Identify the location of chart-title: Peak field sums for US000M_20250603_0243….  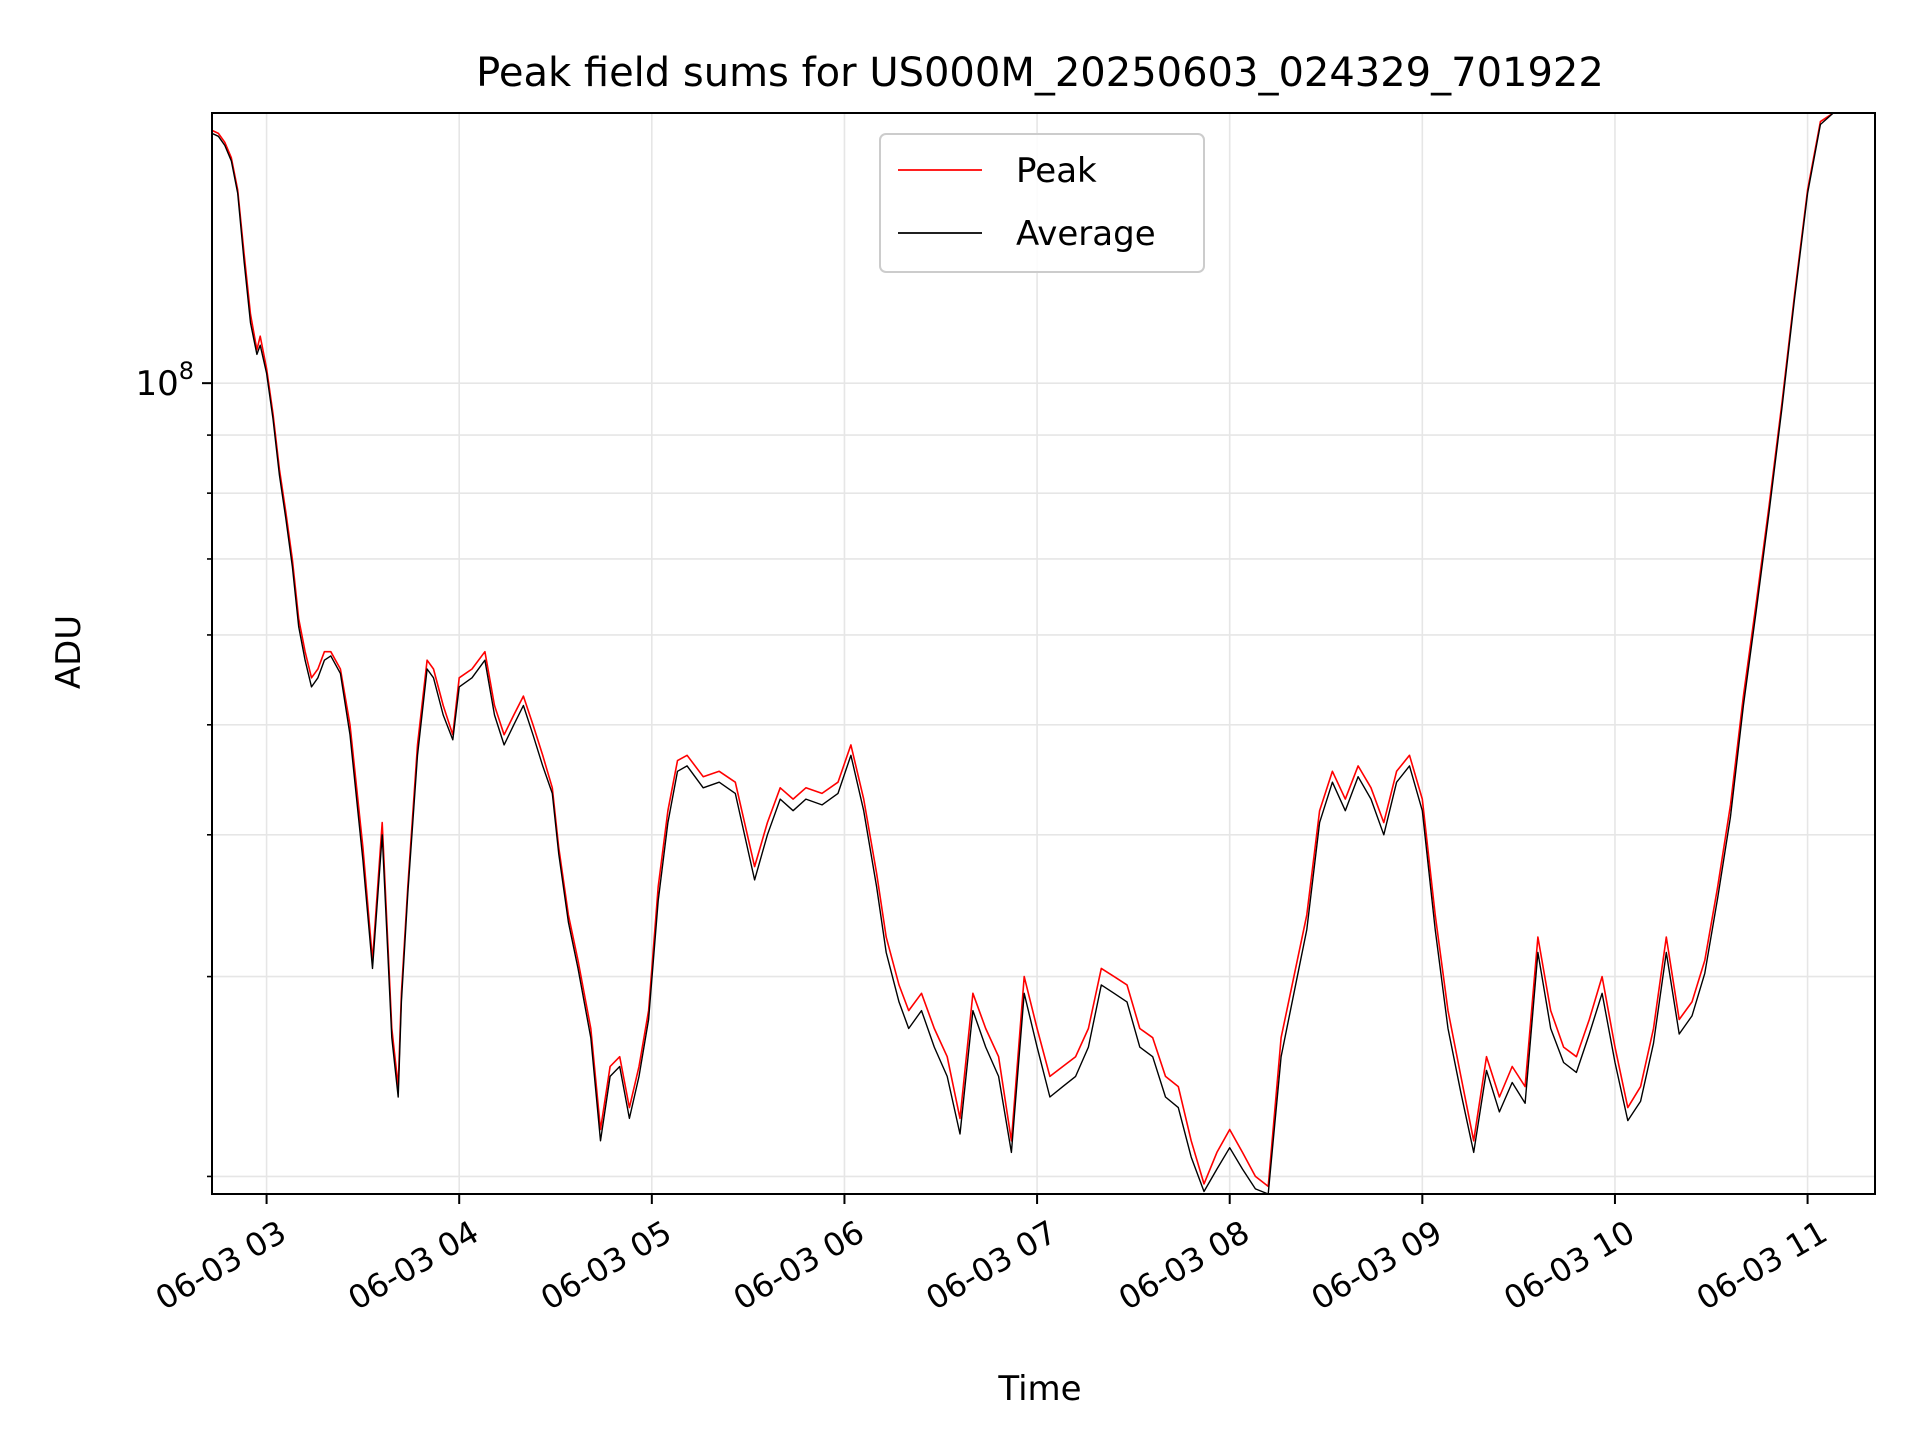
(1040, 73).